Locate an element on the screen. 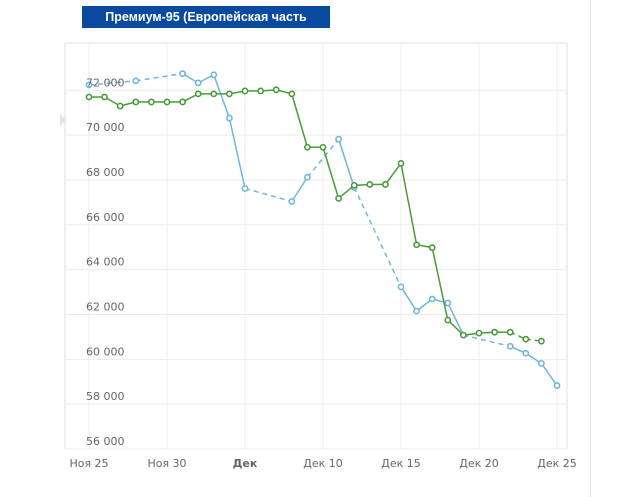  y-tick-label: 66 000 is located at coordinates (105, 217).